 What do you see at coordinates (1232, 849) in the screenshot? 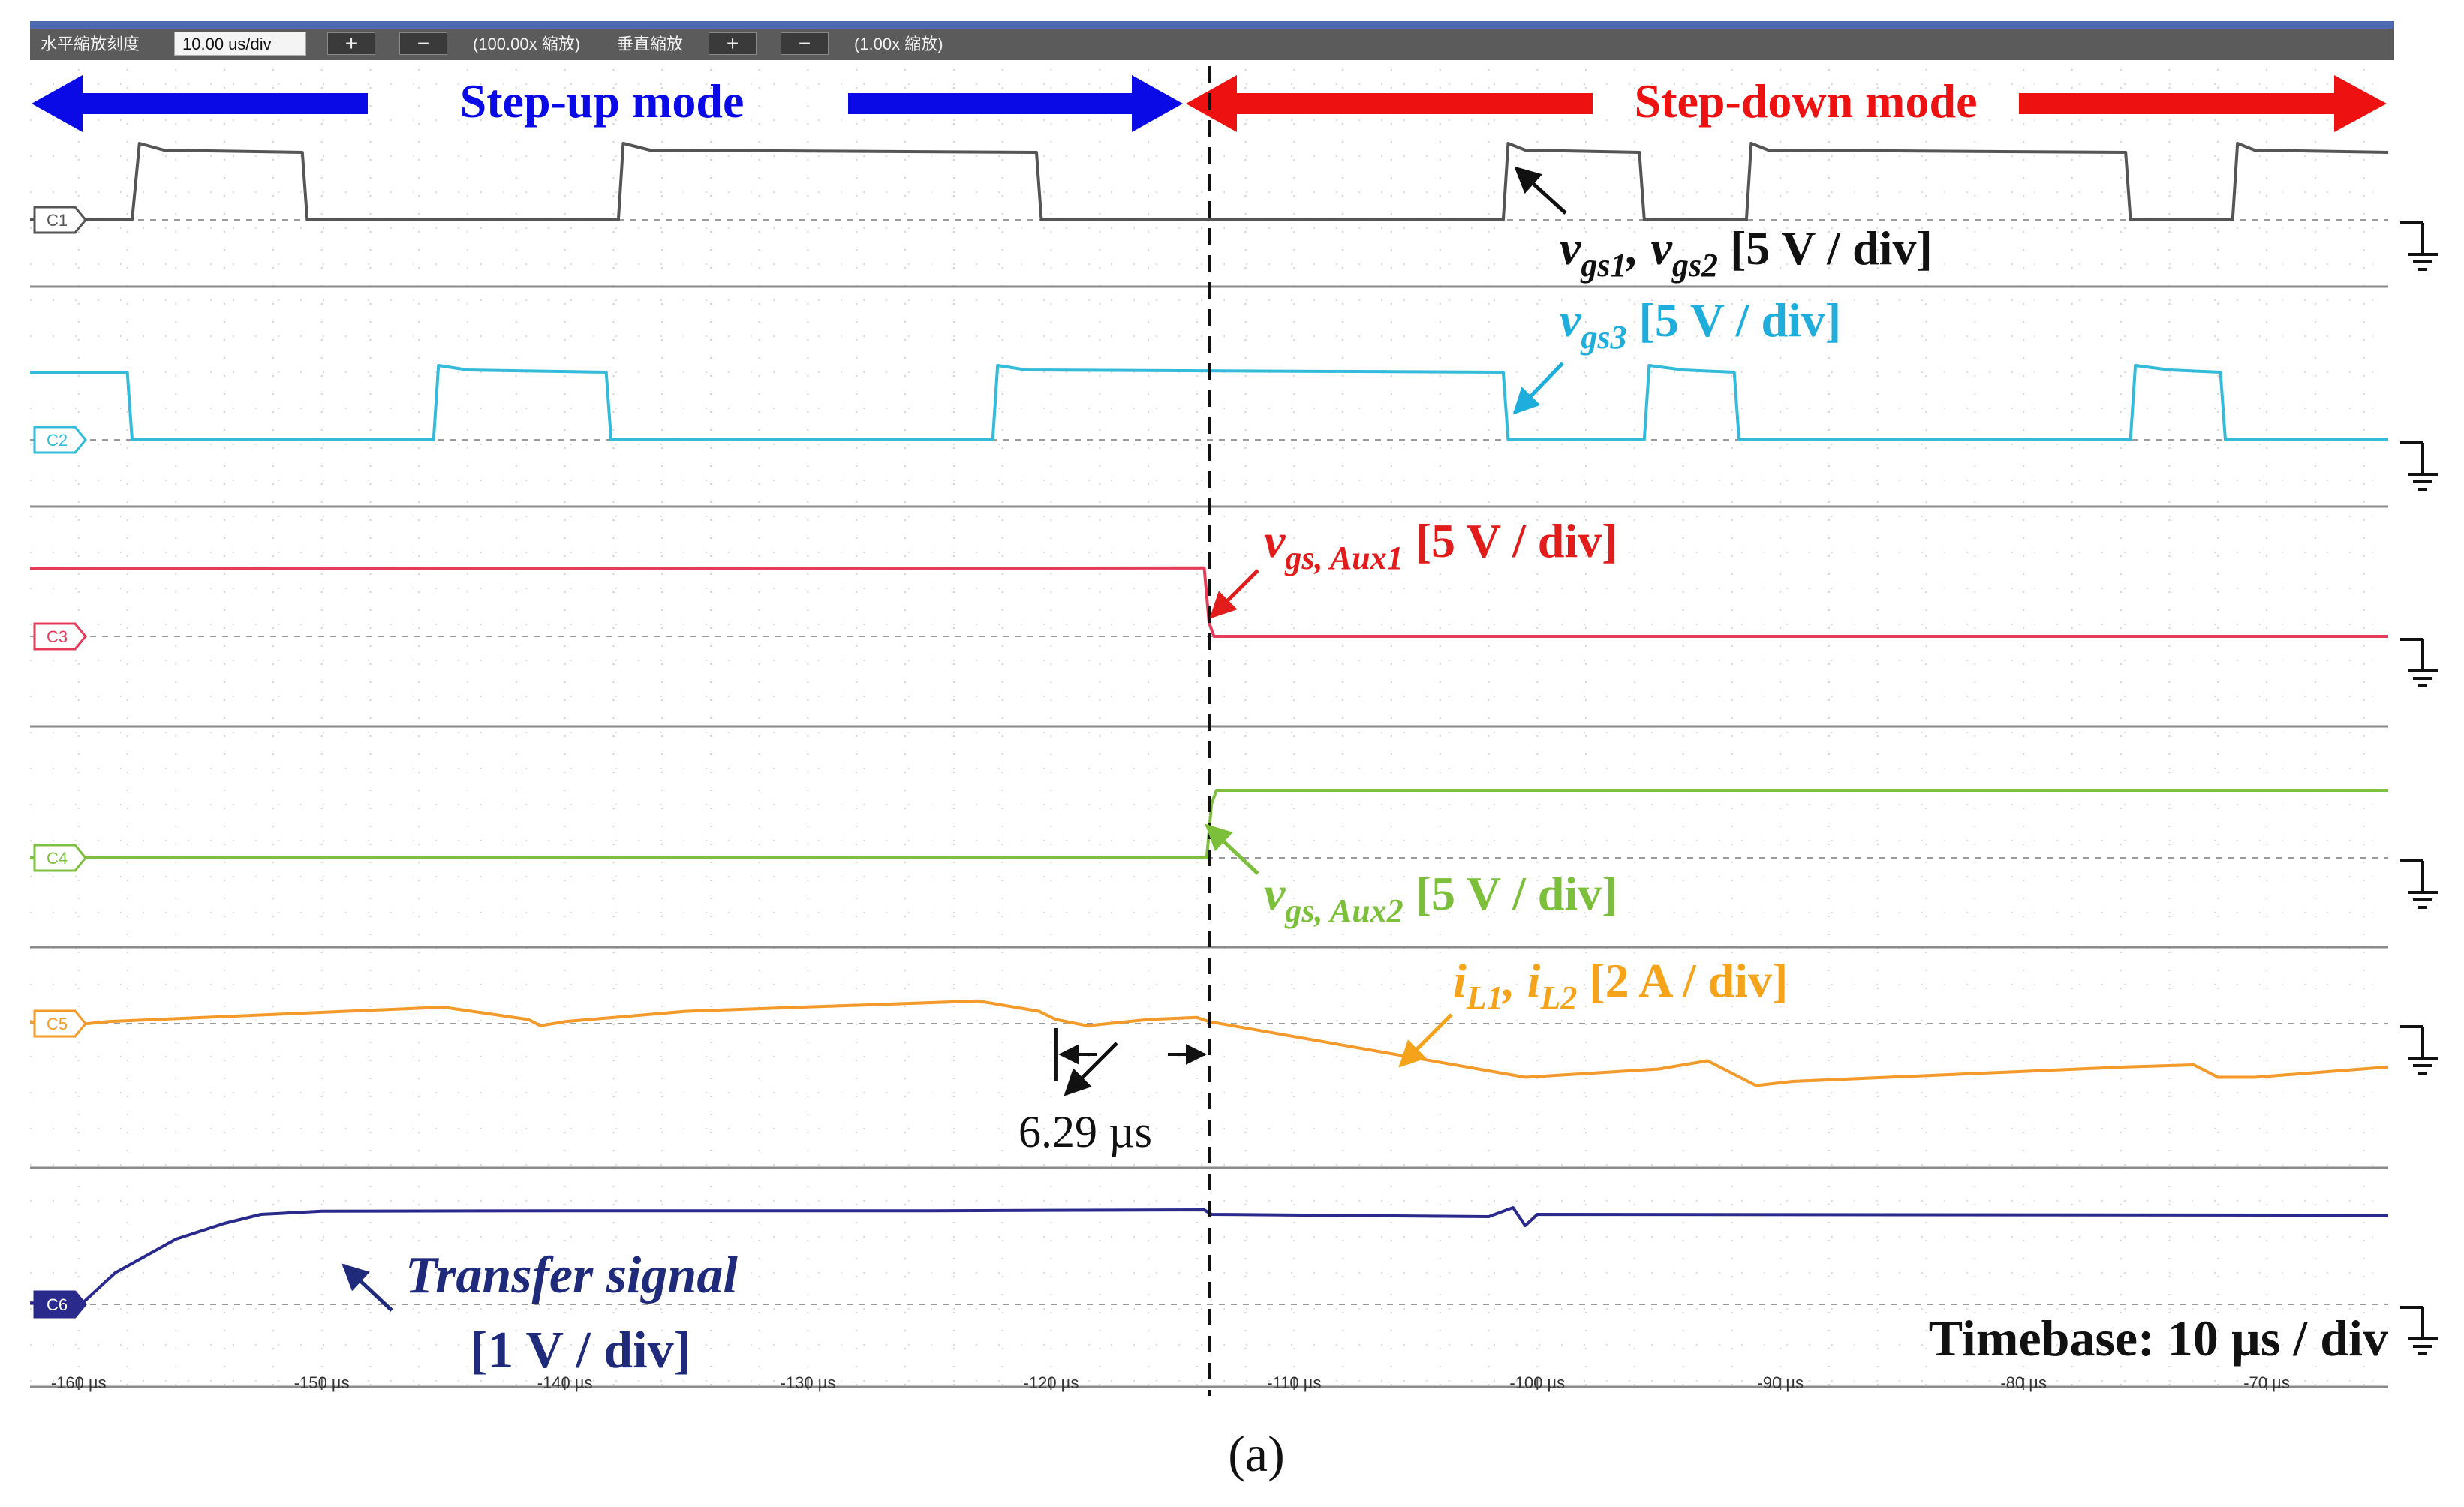
I see `c4-label-arrow` at bounding box center [1232, 849].